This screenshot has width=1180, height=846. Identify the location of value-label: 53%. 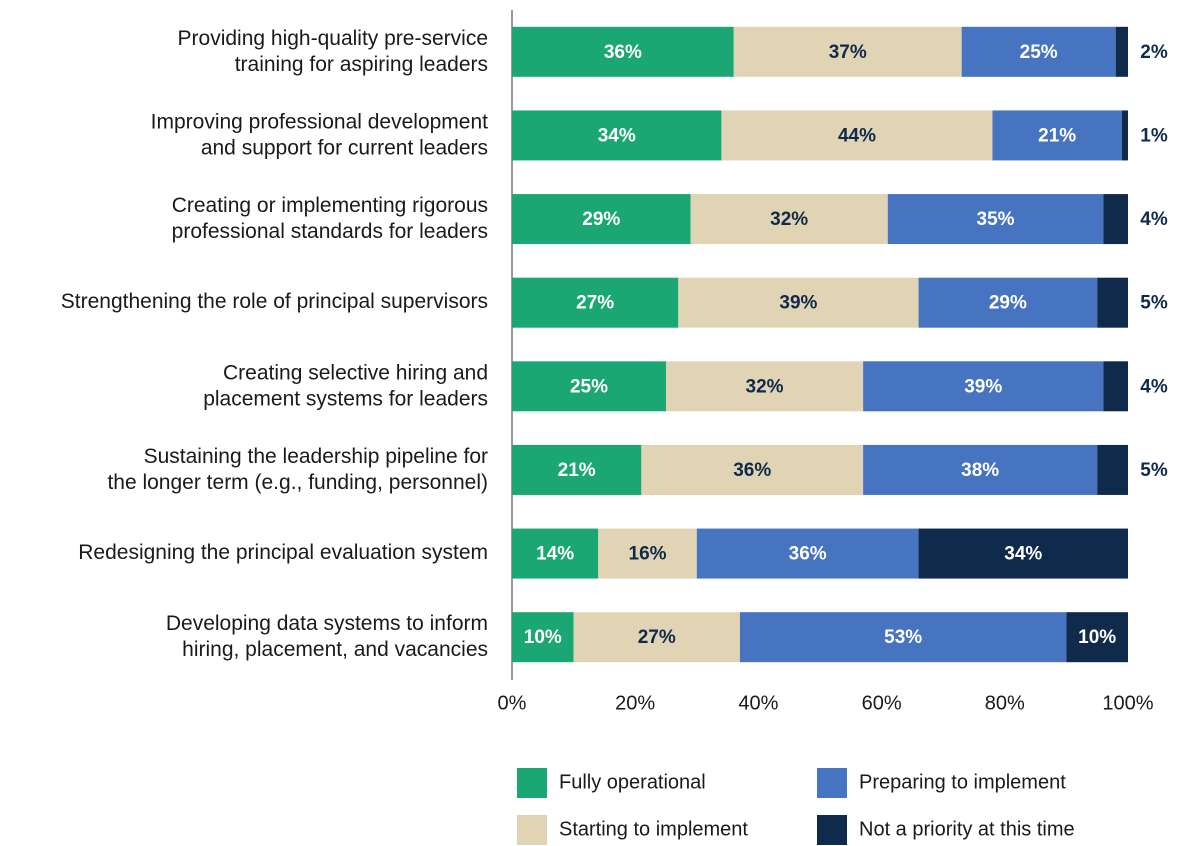
(903, 637).